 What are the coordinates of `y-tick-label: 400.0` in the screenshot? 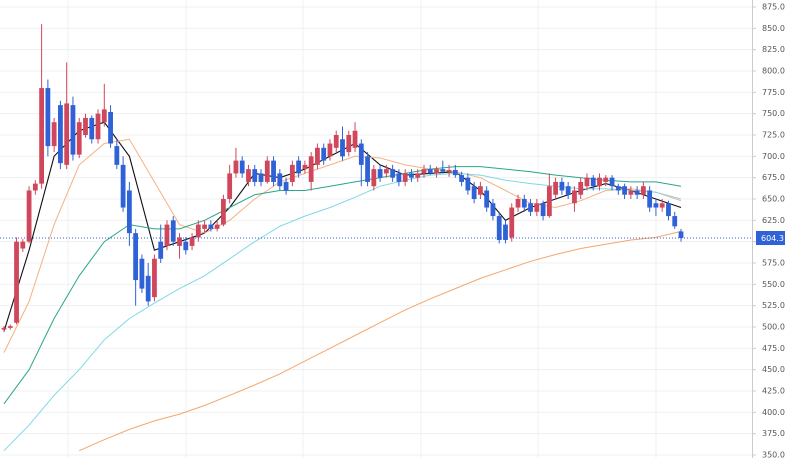 It's located at (773, 412).